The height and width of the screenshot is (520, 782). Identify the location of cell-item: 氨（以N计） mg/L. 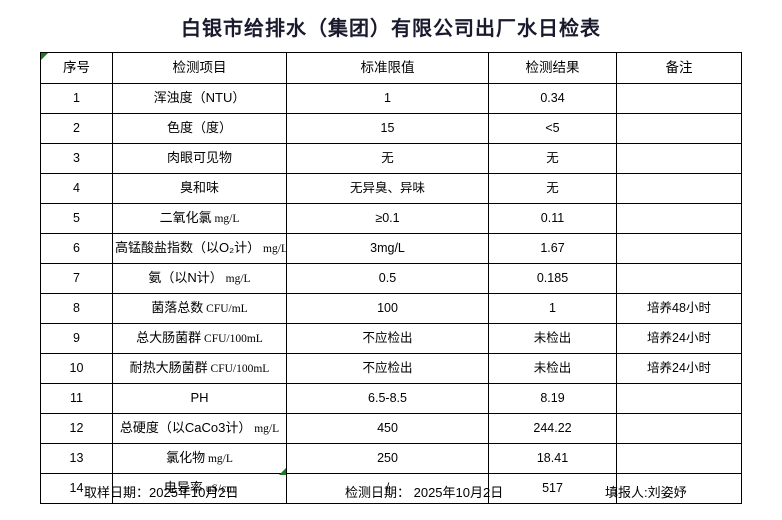
(199, 278).